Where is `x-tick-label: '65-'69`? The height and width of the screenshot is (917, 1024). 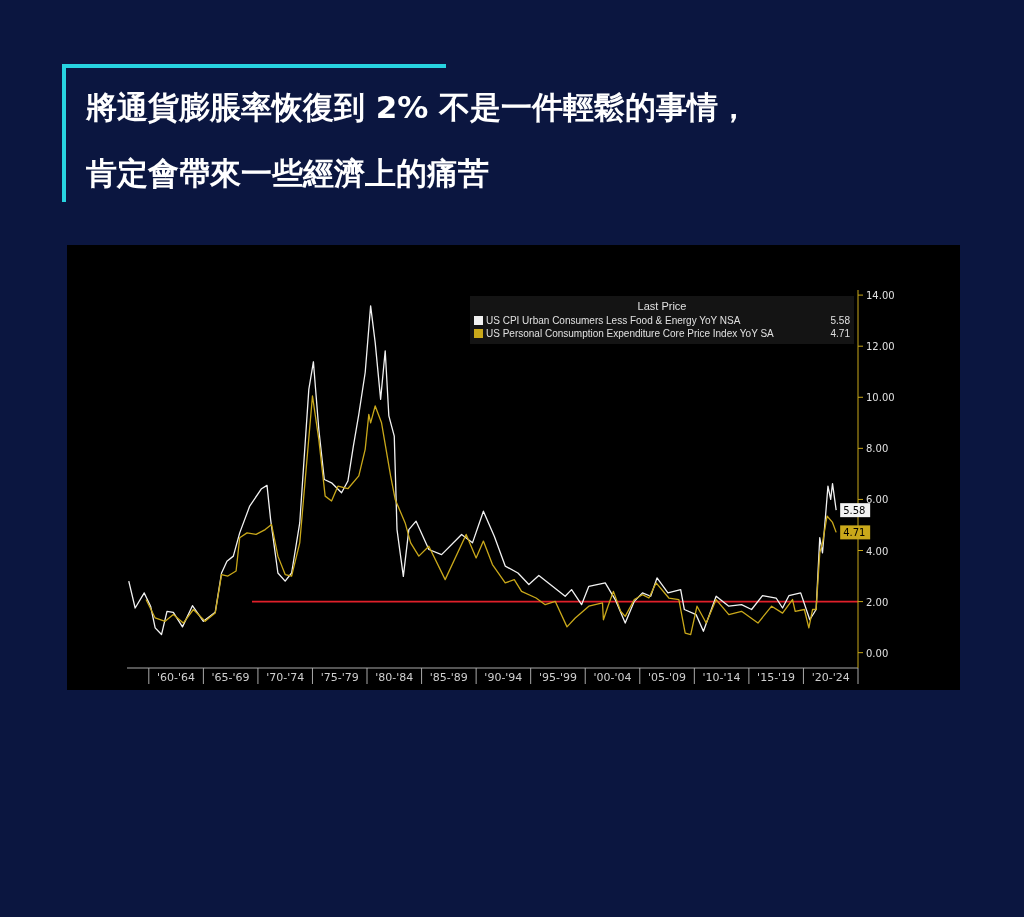 x-tick-label: '65-'69 is located at coordinates (230, 677).